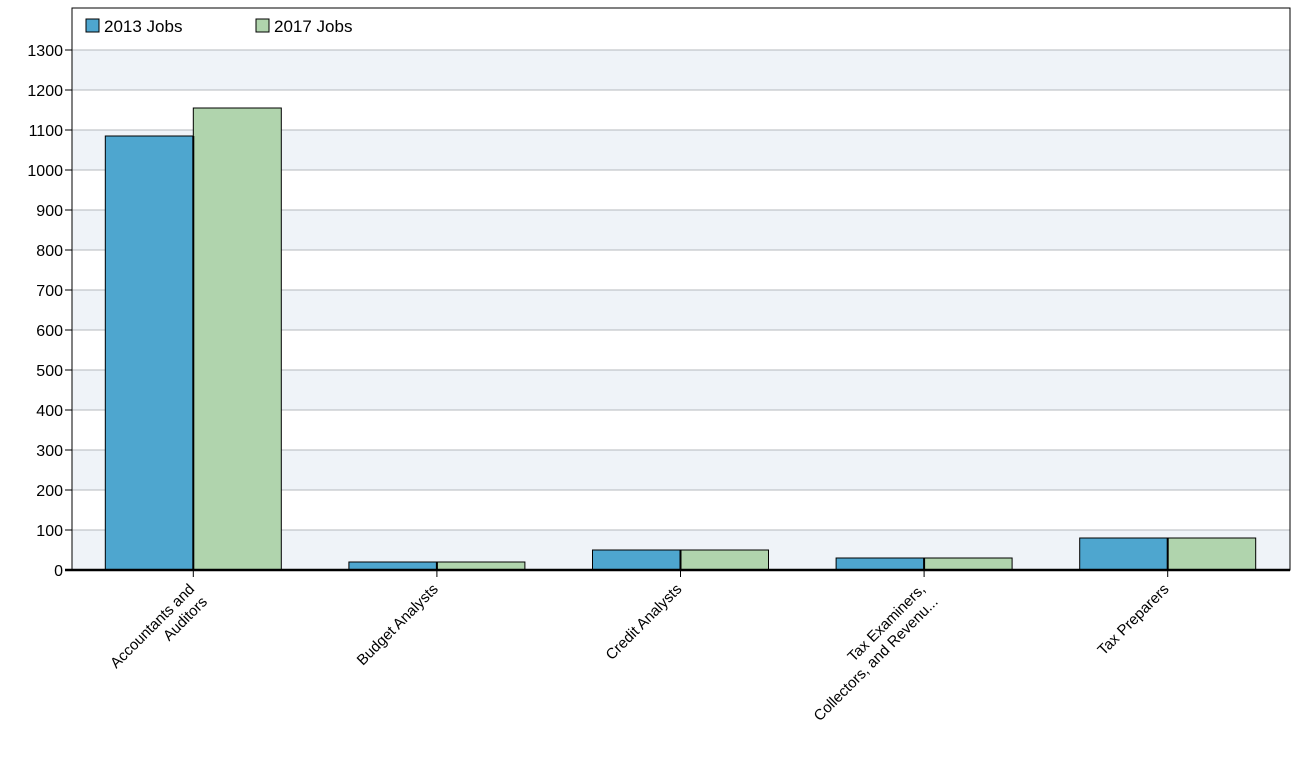  What do you see at coordinates (49, 211) in the screenshot?
I see `y-tick-label: 900` at bounding box center [49, 211].